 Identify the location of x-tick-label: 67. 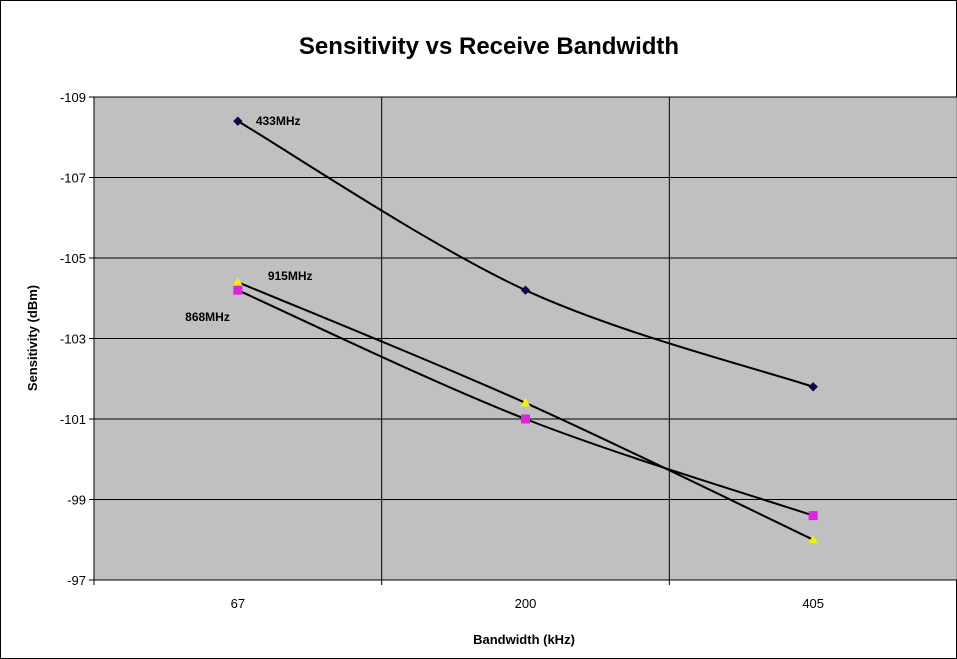
(238, 603).